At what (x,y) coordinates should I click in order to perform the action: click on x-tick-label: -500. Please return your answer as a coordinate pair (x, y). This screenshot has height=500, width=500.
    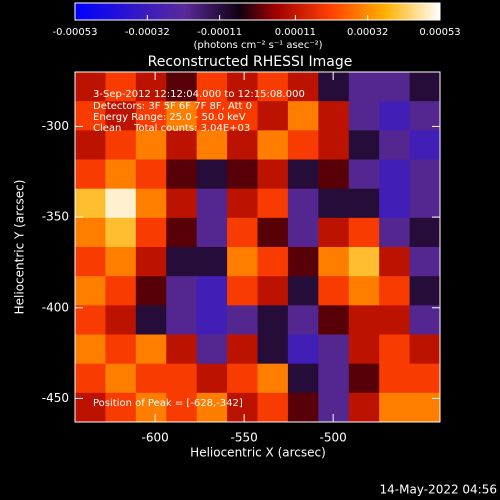
    Looking at the image, I should click on (333, 438).